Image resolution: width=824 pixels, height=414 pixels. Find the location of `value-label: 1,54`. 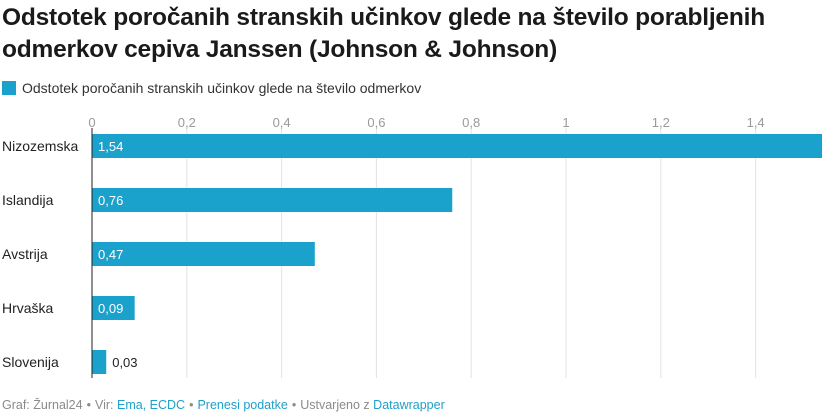

value-label: 1,54 is located at coordinates (110, 146).